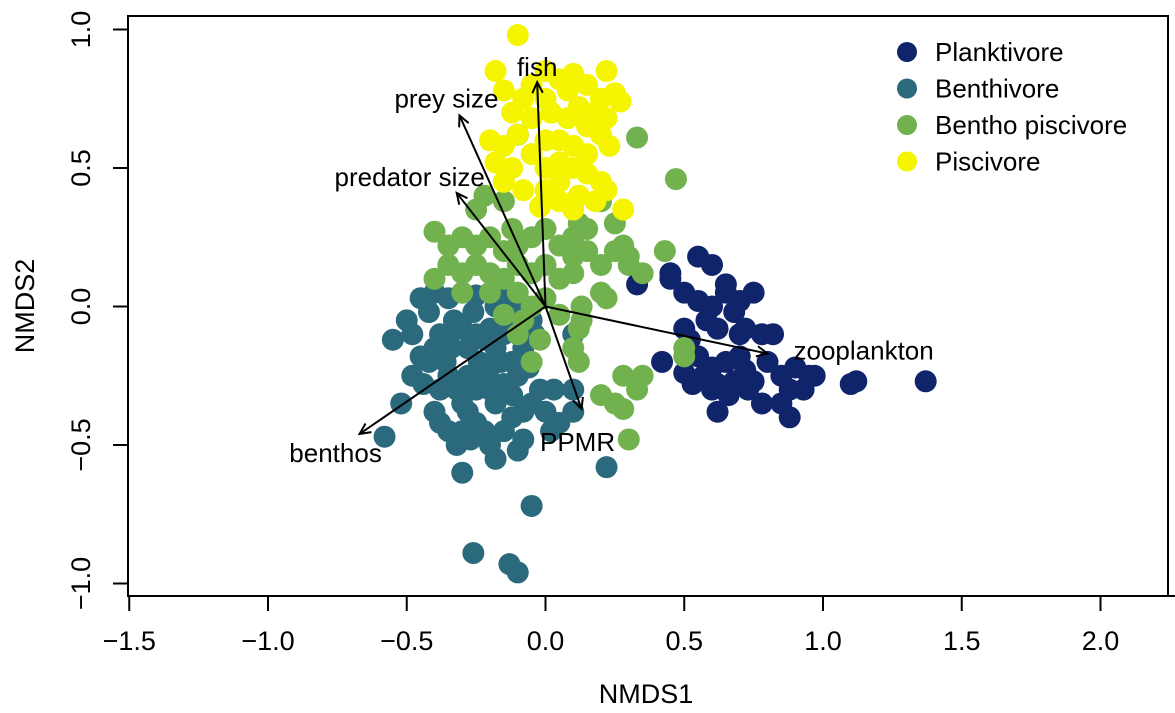  Describe the element at coordinates (97, 310) in the screenshot. I see `y-axis: −1.0 −0.5 0.0 0.5 1.0` at that location.